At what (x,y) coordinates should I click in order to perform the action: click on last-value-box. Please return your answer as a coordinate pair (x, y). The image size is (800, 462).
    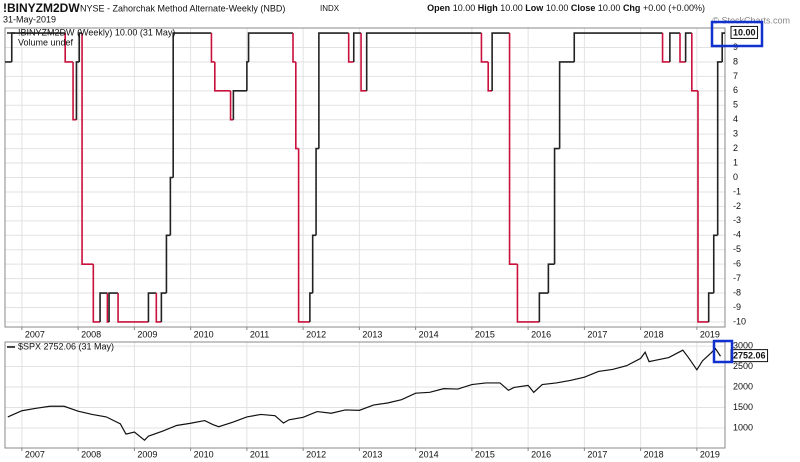
    Looking at the image, I should click on (744, 32).